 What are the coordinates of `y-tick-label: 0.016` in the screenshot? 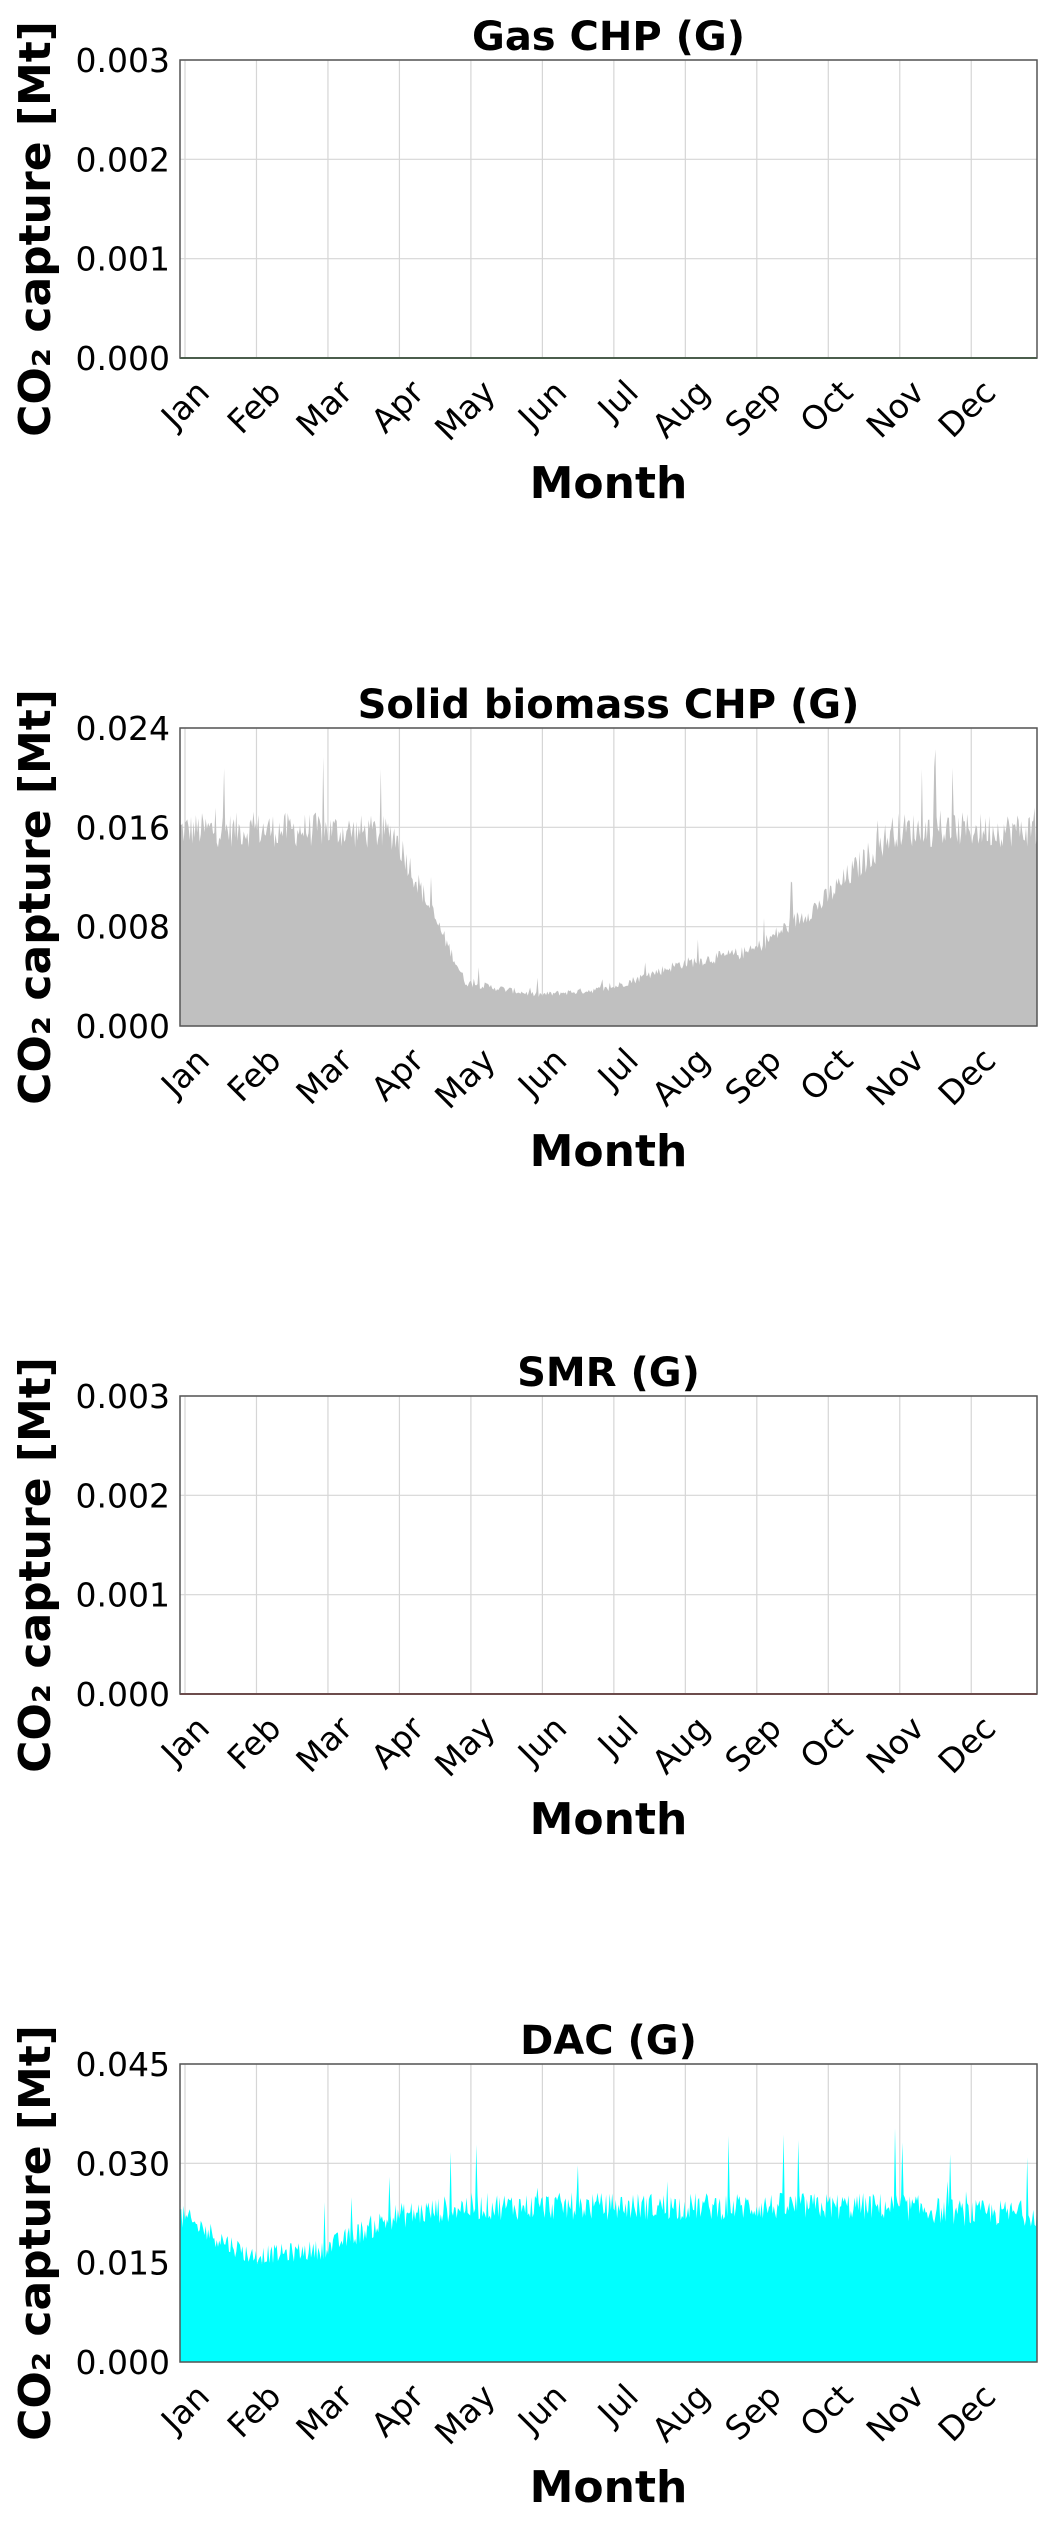 It's located at (123, 827).